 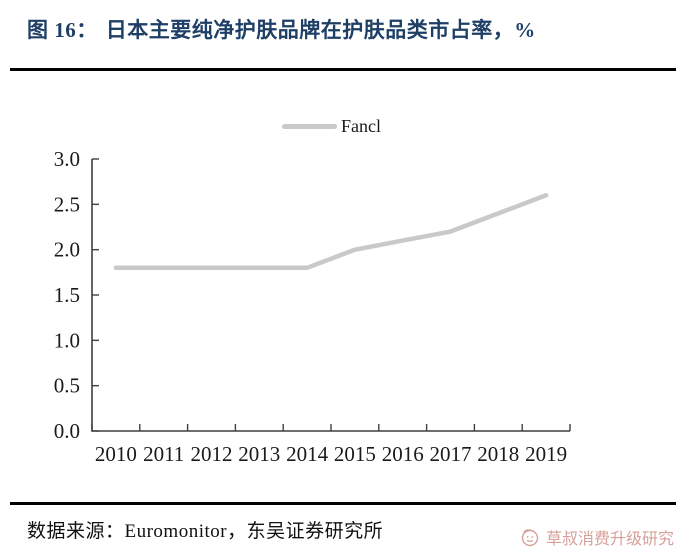 I want to click on x-tick-label: 2019, so click(x=546, y=454).